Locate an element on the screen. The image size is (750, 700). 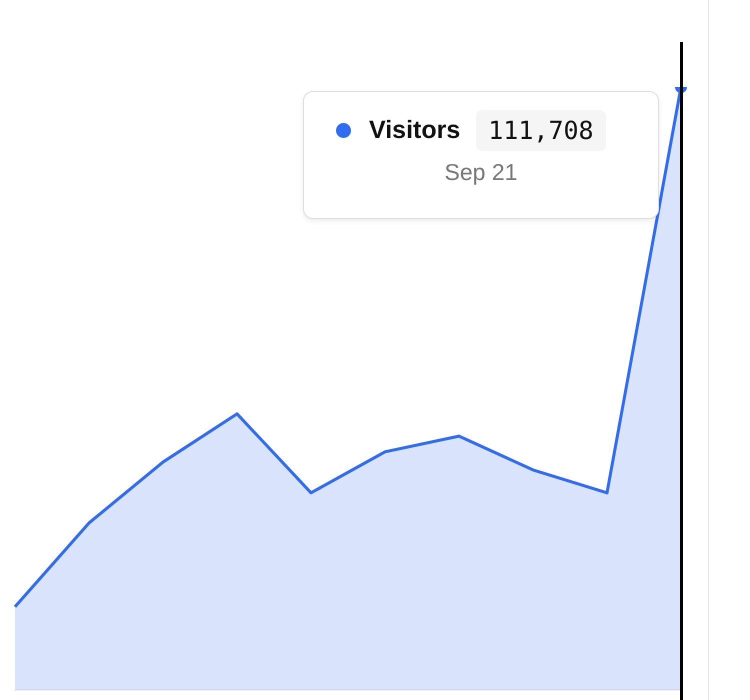
legend-label: Visitors is located at coordinates (414, 130).